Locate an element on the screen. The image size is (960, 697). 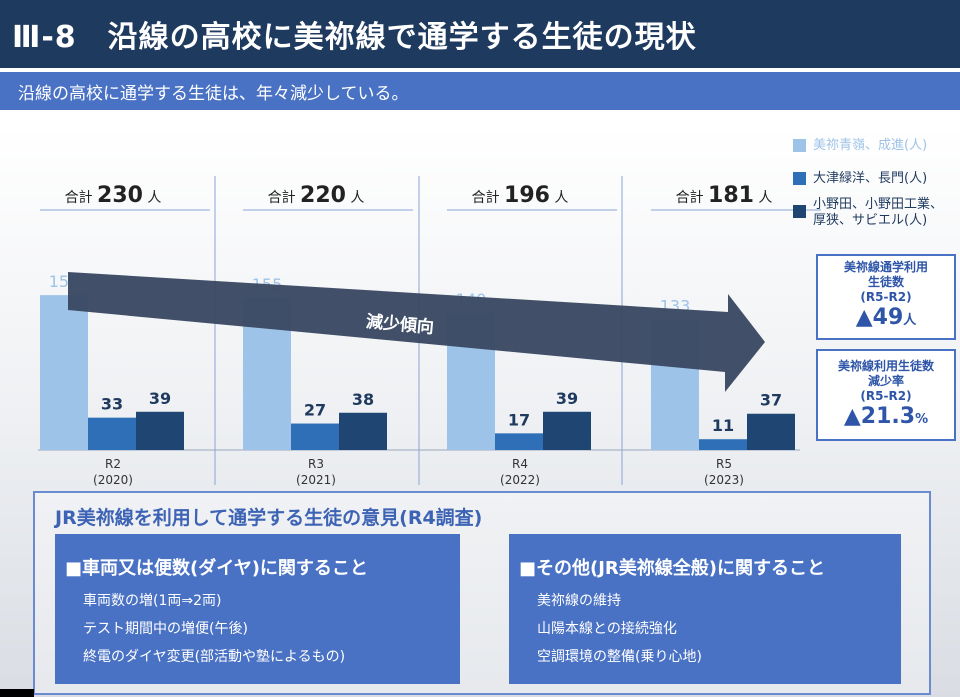
box-unit: % is located at coordinates (922, 419).